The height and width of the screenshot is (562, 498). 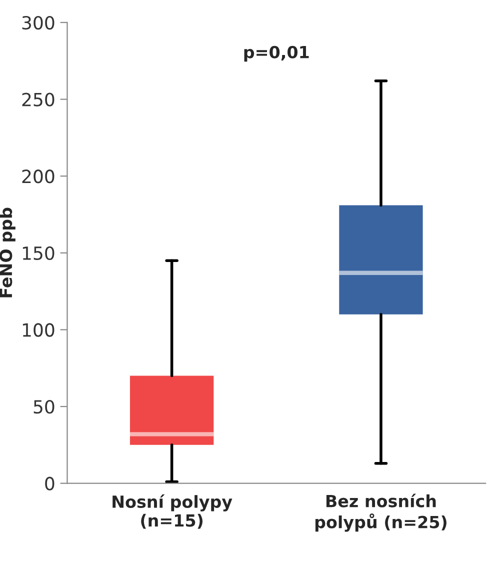 I want to click on y-tick-label: 250, so click(x=38, y=99).